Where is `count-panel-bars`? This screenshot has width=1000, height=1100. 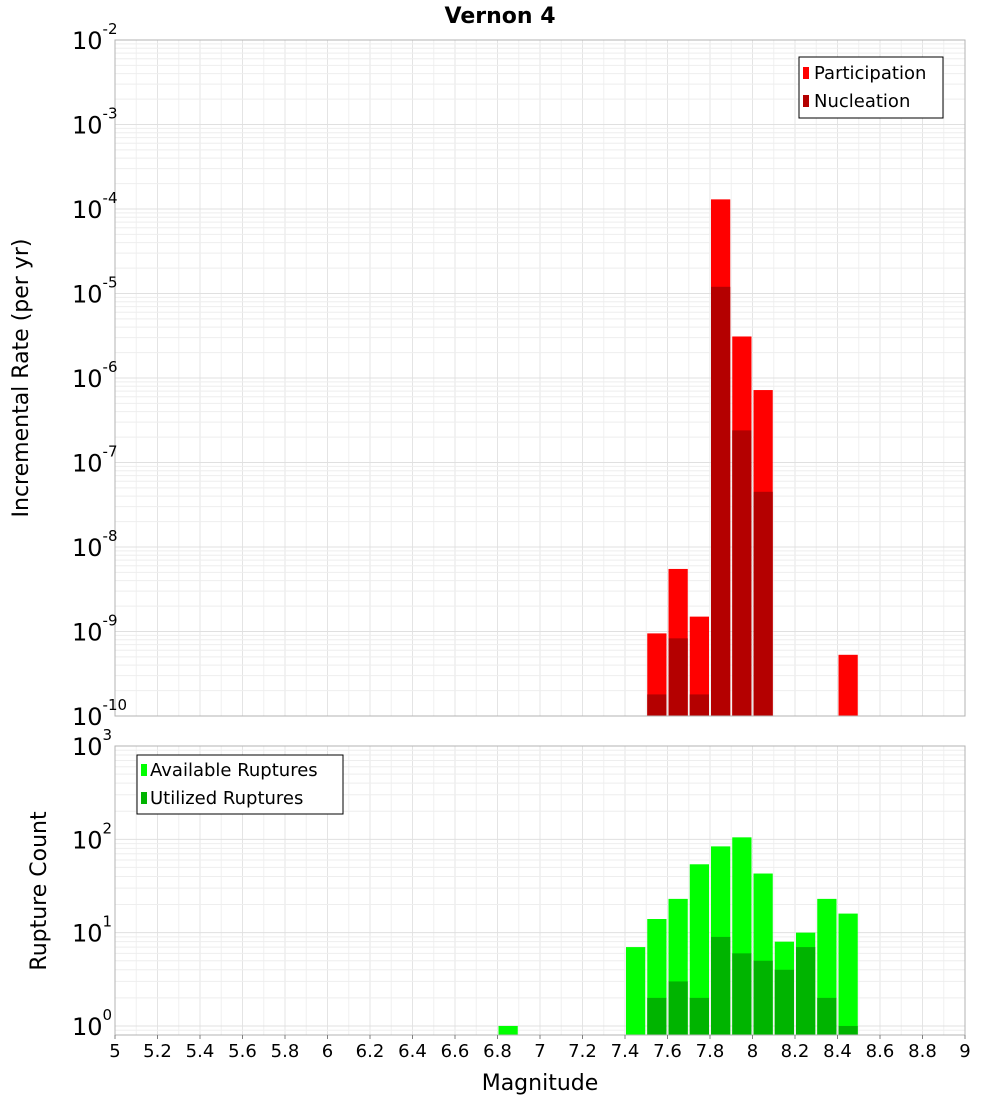
count-panel-bars is located at coordinates (678, 936).